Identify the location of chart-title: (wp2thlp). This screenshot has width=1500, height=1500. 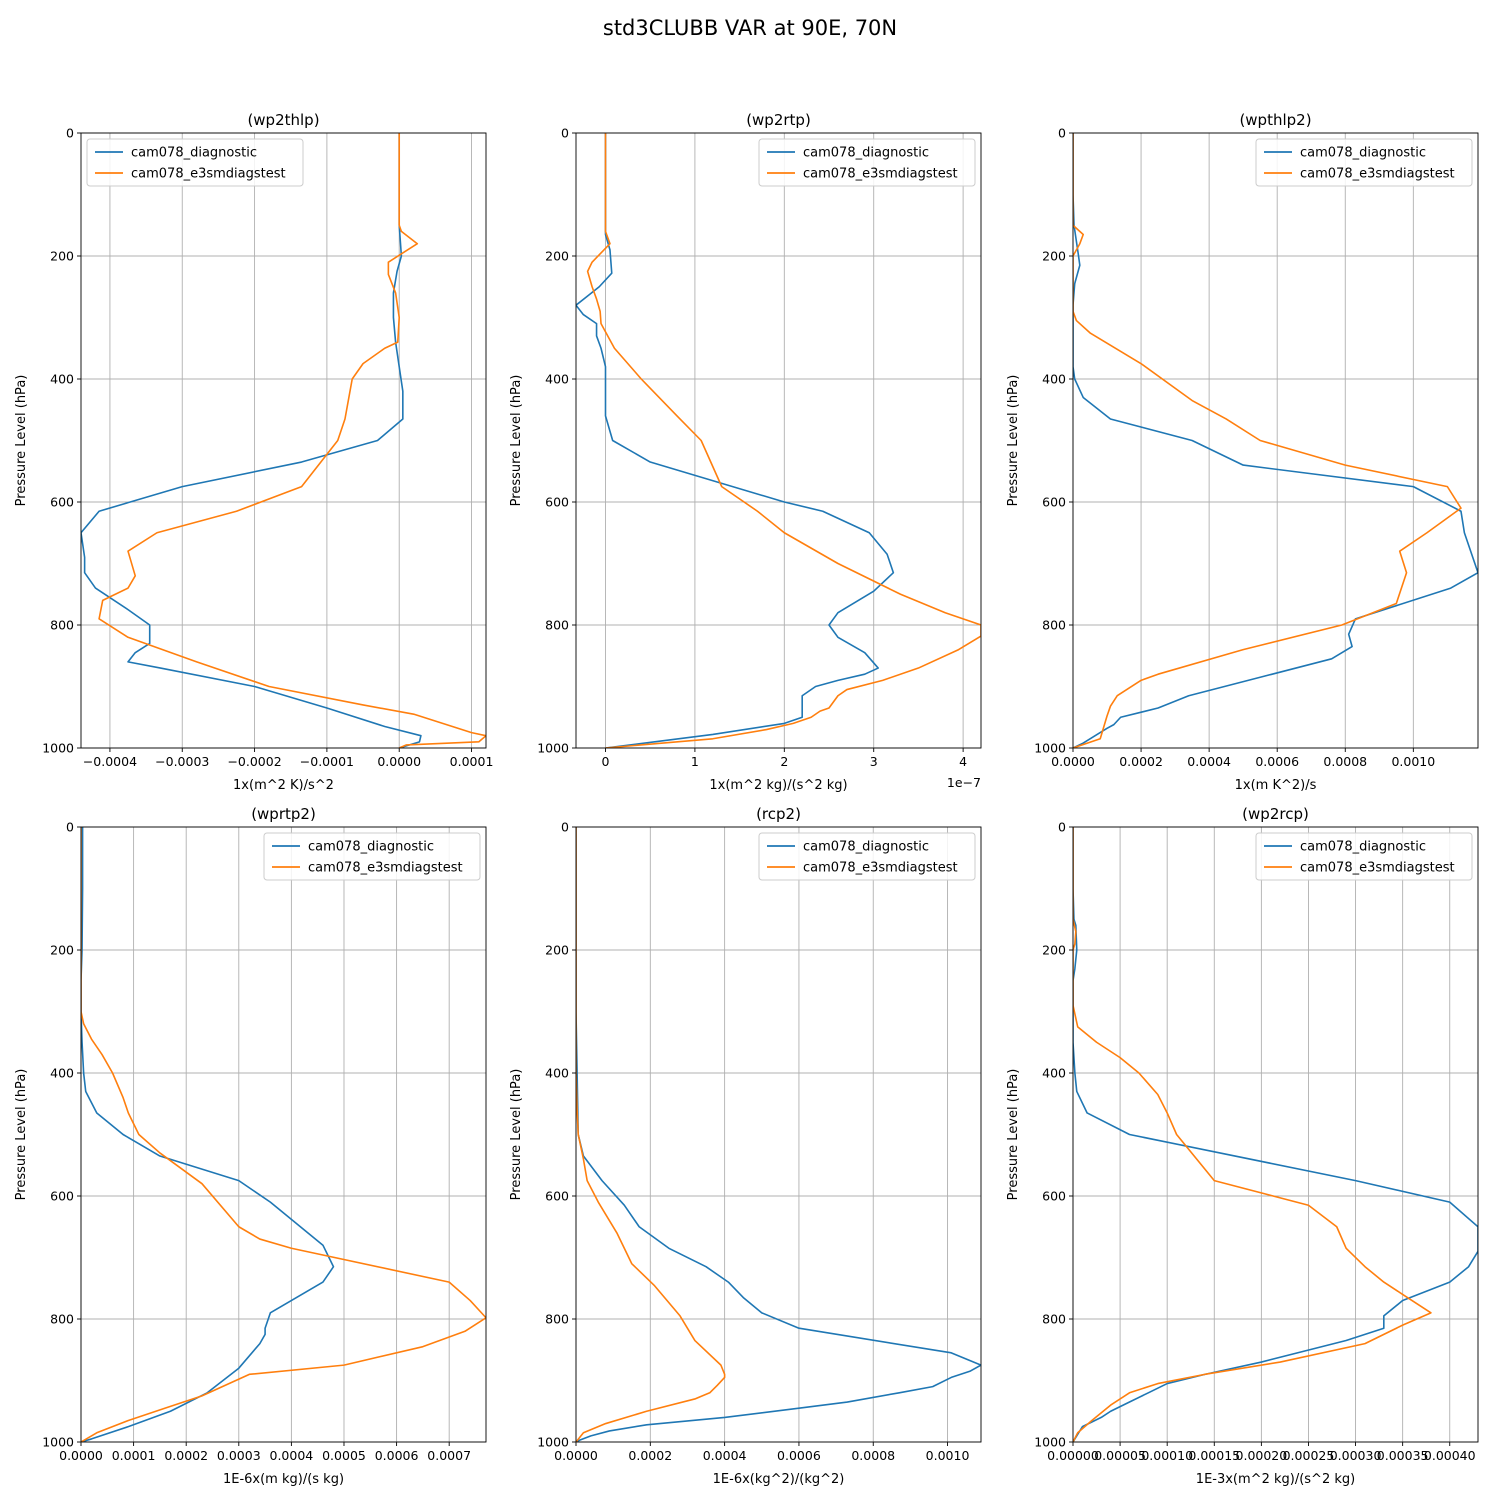
(283, 120).